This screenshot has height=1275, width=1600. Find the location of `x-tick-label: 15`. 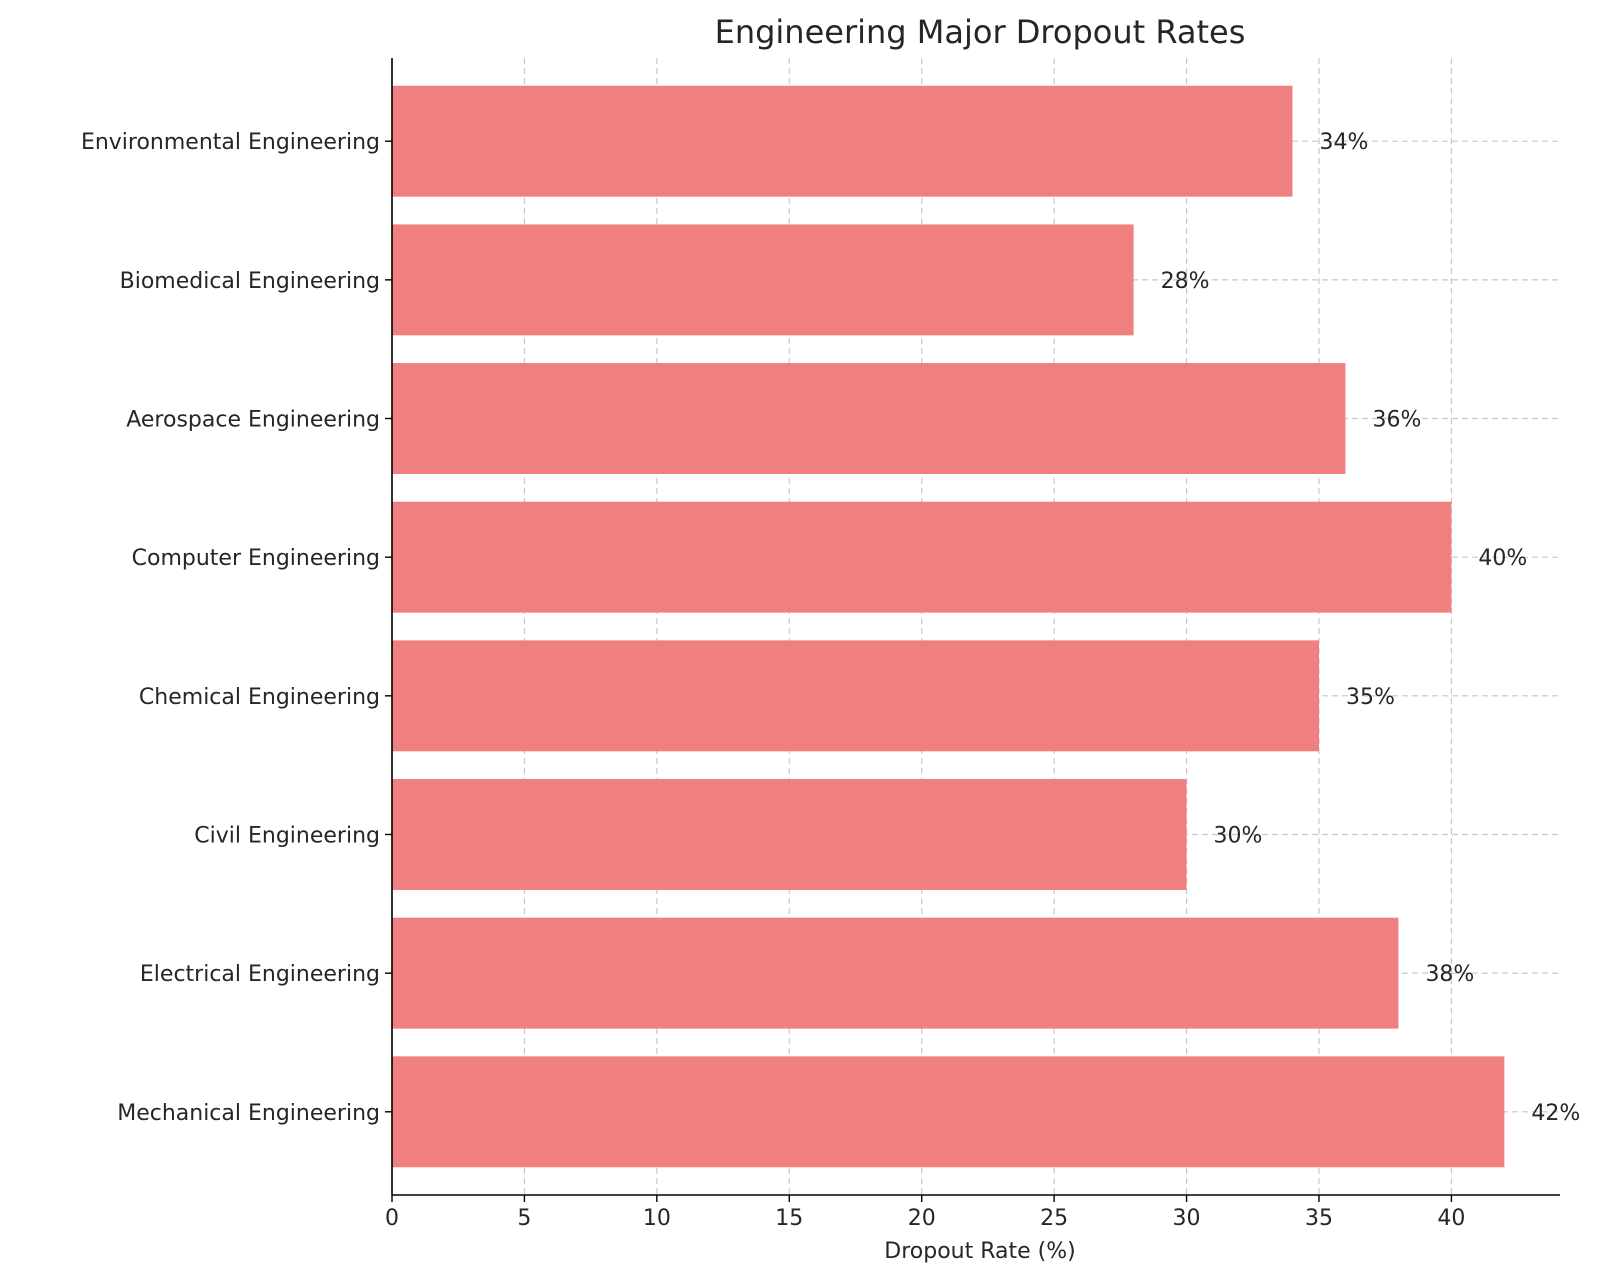

x-tick-label: 15 is located at coordinates (789, 1218).